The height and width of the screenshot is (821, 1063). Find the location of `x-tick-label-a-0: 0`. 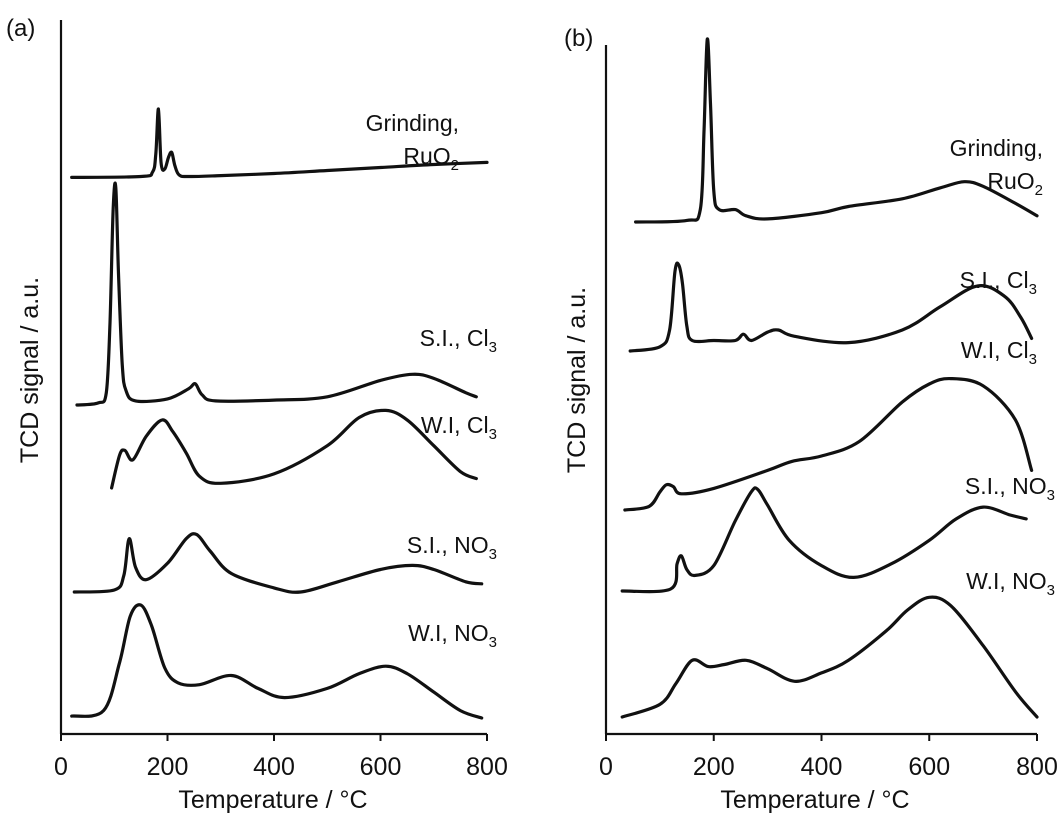

x-tick-label-a-0: 0 is located at coordinates (61, 767).